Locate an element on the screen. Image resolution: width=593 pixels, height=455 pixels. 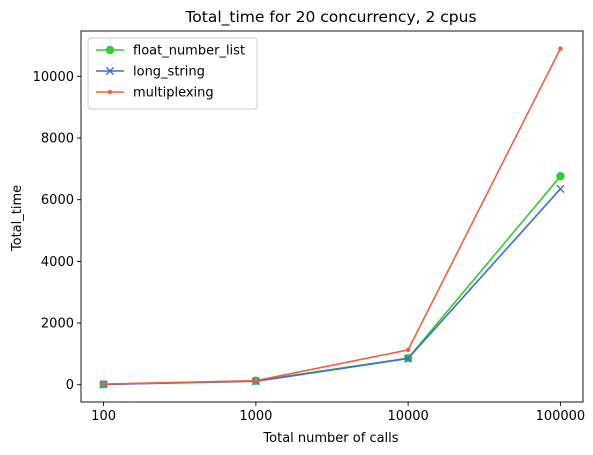
chart-title: Total_time for 20 concurrency, 2 cpus is located at coordinates (330, 17).